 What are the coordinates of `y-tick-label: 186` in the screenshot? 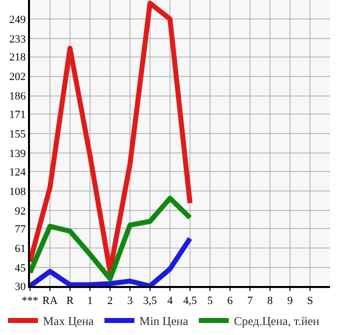 It's located at (17, 96).